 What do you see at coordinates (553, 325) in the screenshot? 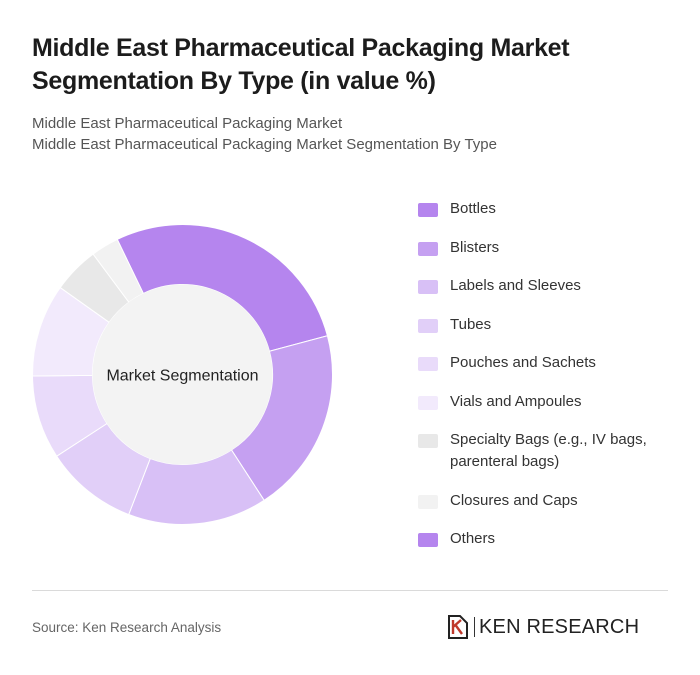
I see `legend-item-tubes: Tubes` at bounding box center [553, 325].